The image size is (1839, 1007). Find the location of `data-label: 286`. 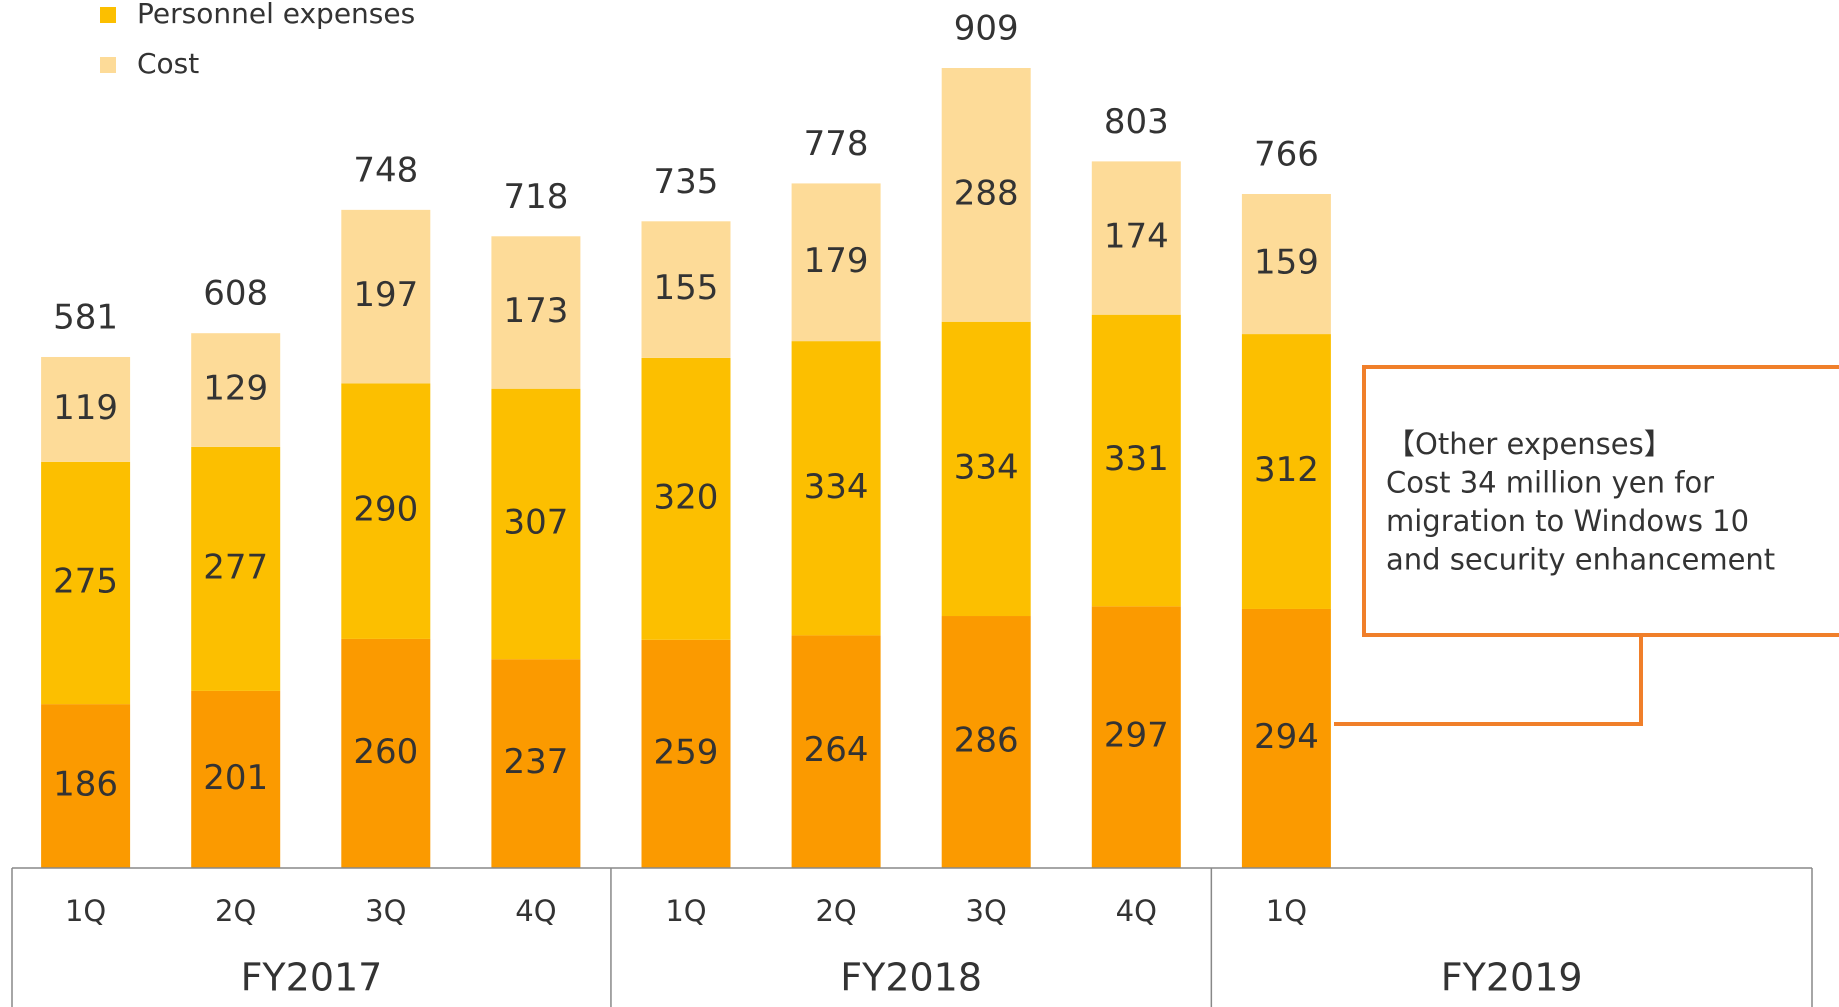

data-label: 286 is located at coordinates (986, 741).